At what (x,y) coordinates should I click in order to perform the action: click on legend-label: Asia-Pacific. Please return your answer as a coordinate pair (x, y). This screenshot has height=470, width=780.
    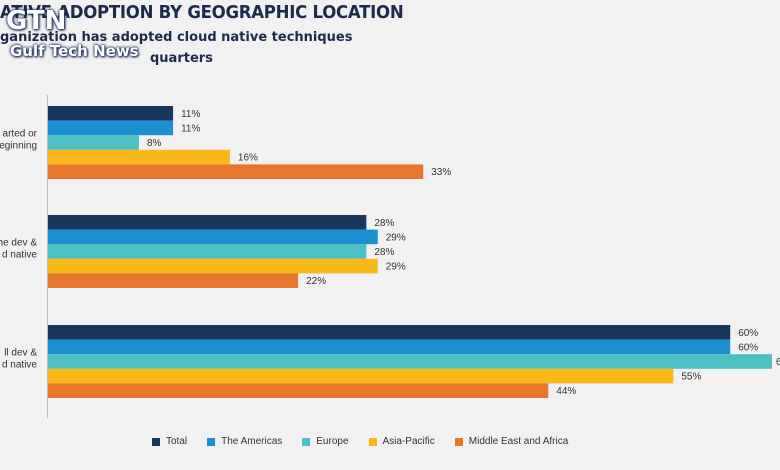
    Looking at the image, I should click on (408, 441).